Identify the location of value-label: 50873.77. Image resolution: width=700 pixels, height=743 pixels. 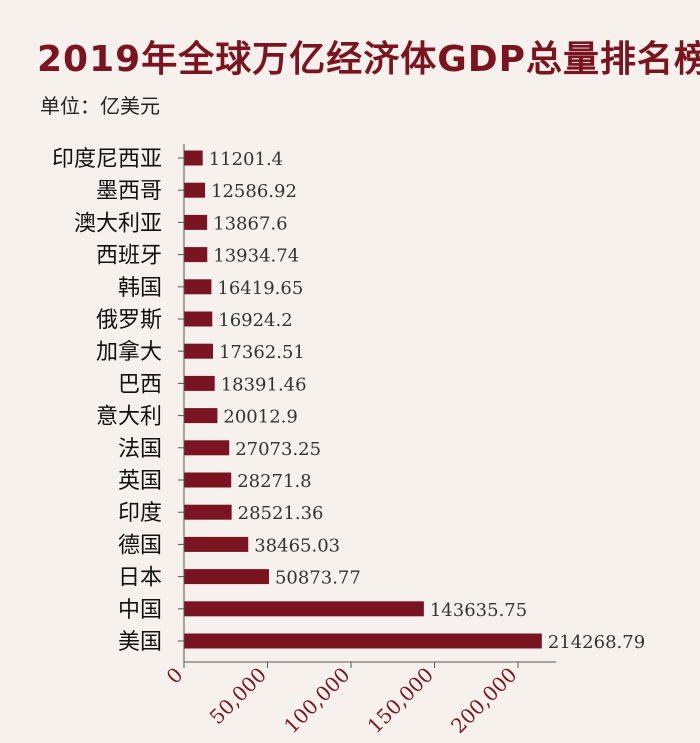
(318, 578).